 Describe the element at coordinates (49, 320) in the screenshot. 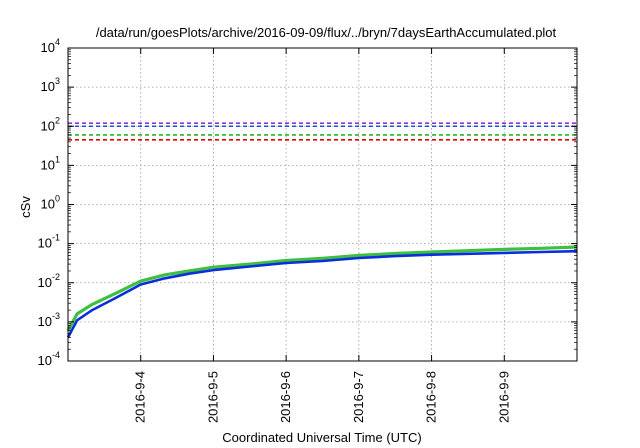

I see `y-tick-label: 10⁻³` at that location.